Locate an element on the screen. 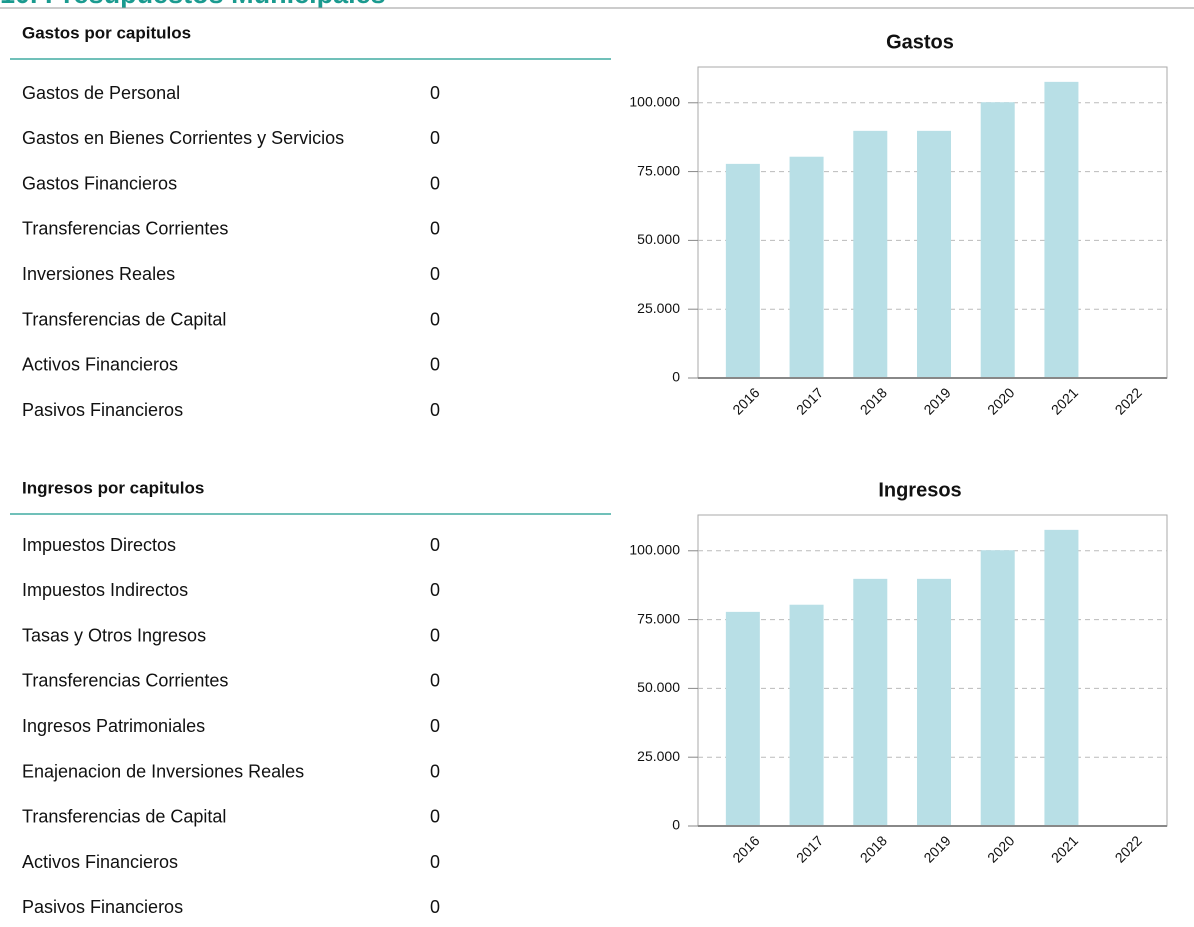 The image size is (1194, 927). row-label: Tasas y Otros Ingresos is located at coordinates (114, 635).